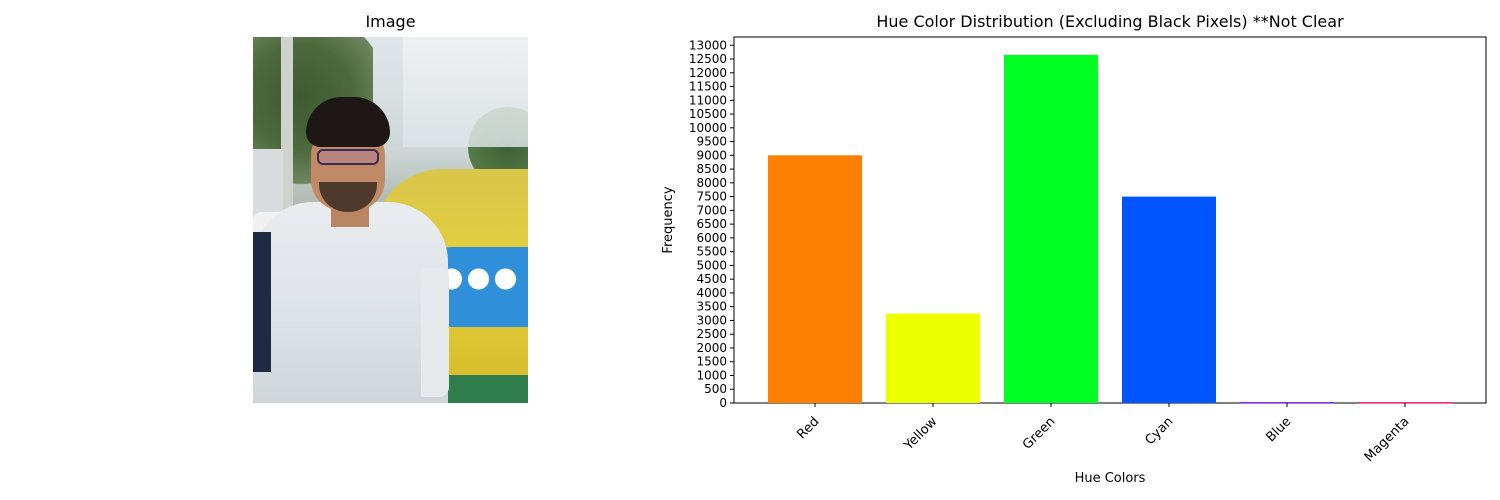 Image resolution: width=1500 pixels, height=500 pixels. I want to click on y-tick-label: 2000, so click(711, 348).